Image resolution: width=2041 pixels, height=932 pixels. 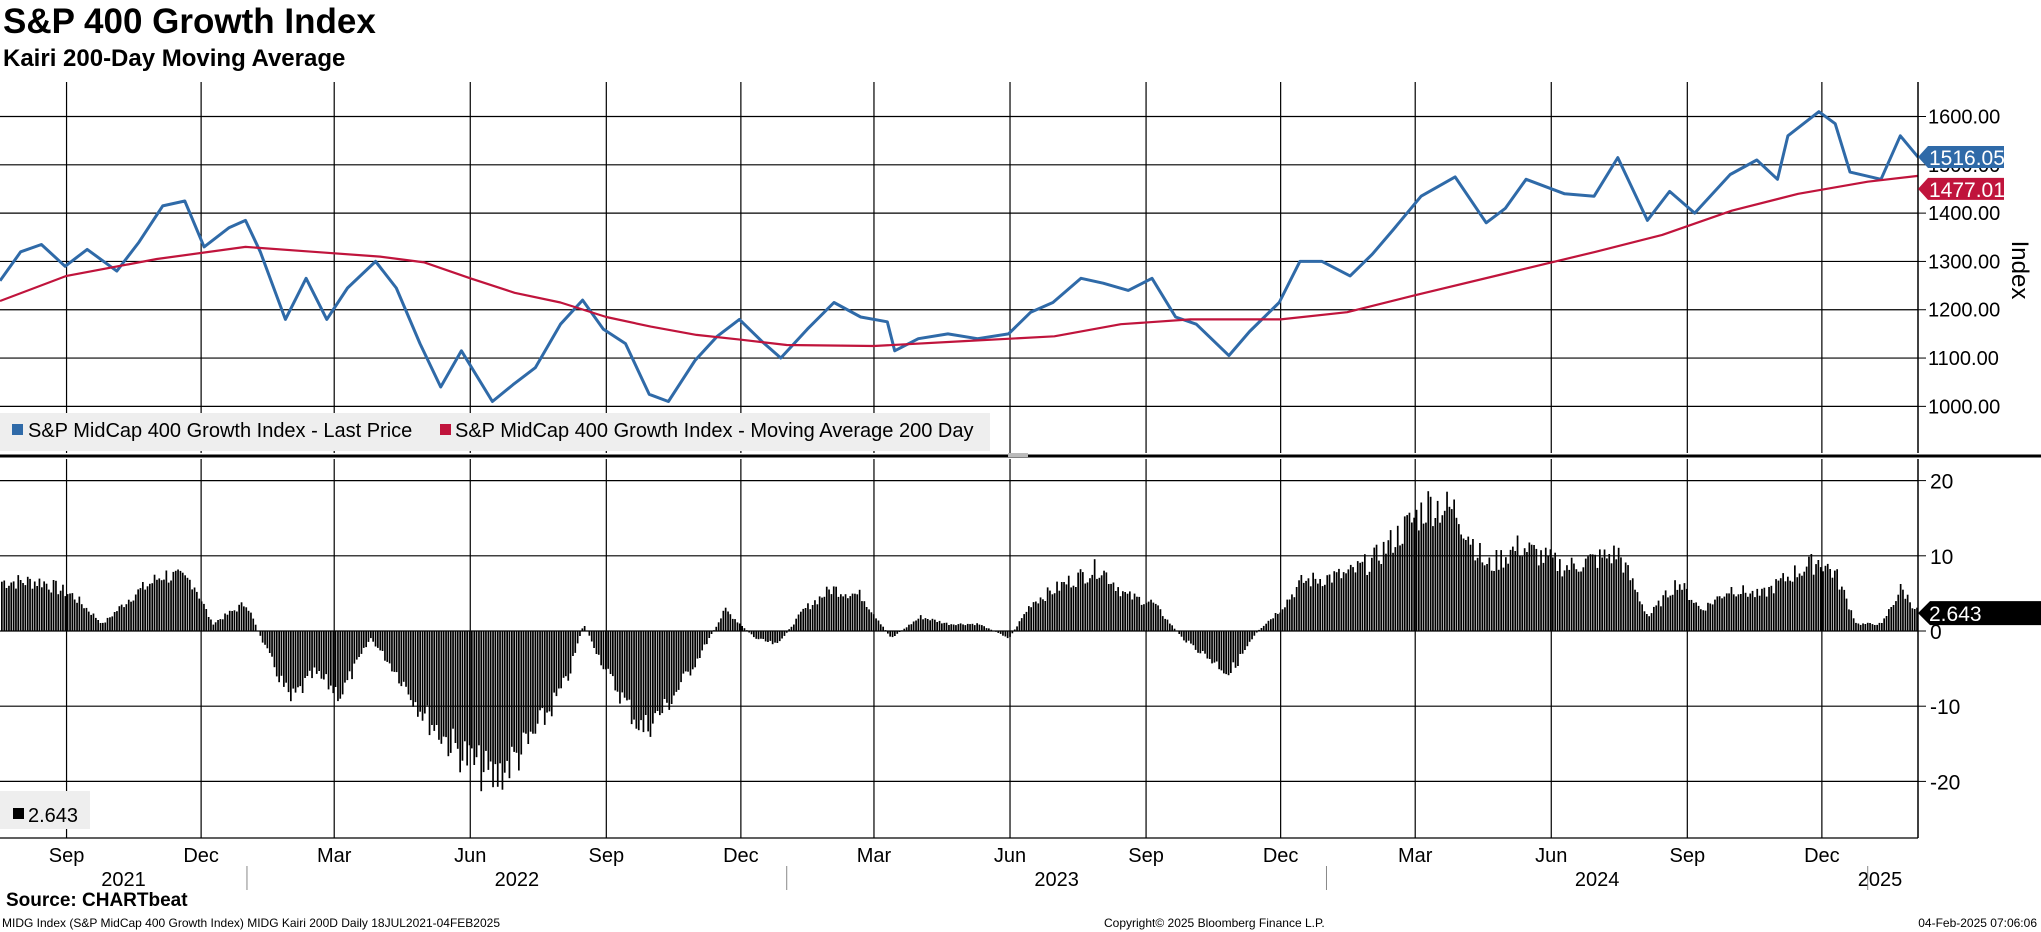 I want to click on x-month-label: Sep, so click(x=67, y=856).